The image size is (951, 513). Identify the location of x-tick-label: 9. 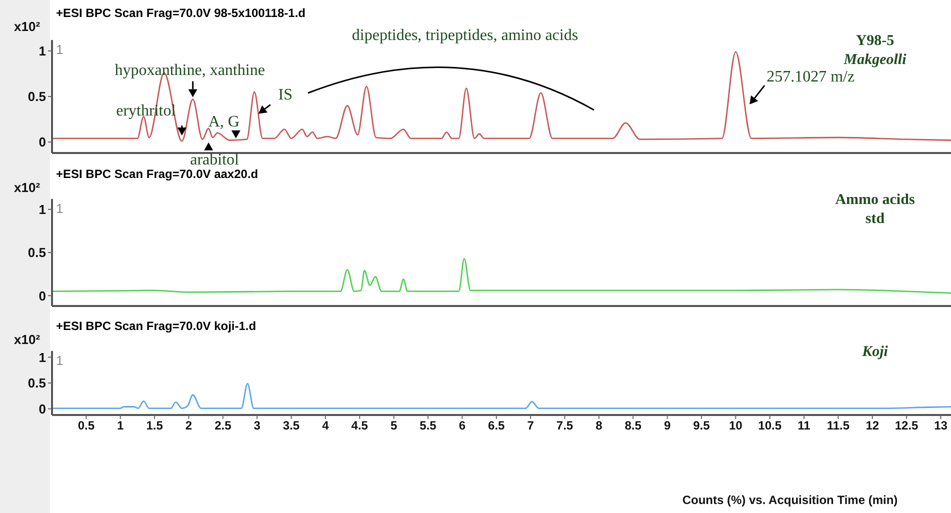
(667, 425).